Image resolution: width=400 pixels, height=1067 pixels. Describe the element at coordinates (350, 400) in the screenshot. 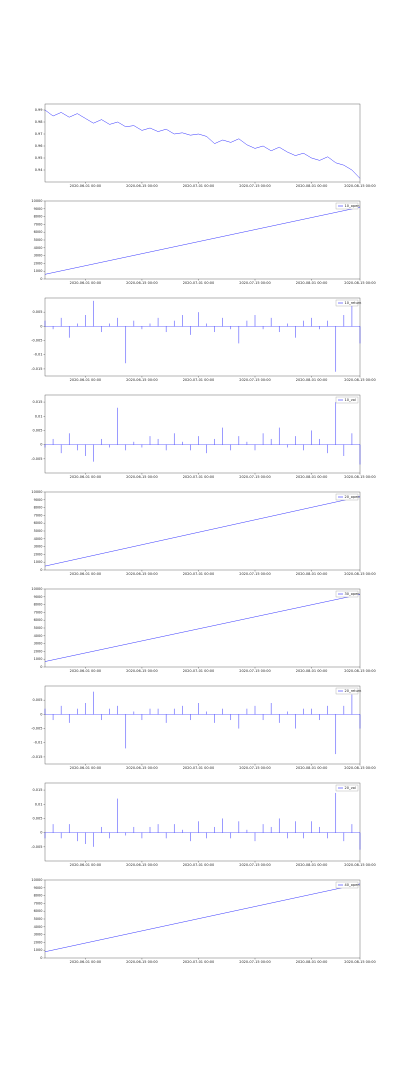

I see `legend-label: 10_vol` at that location.